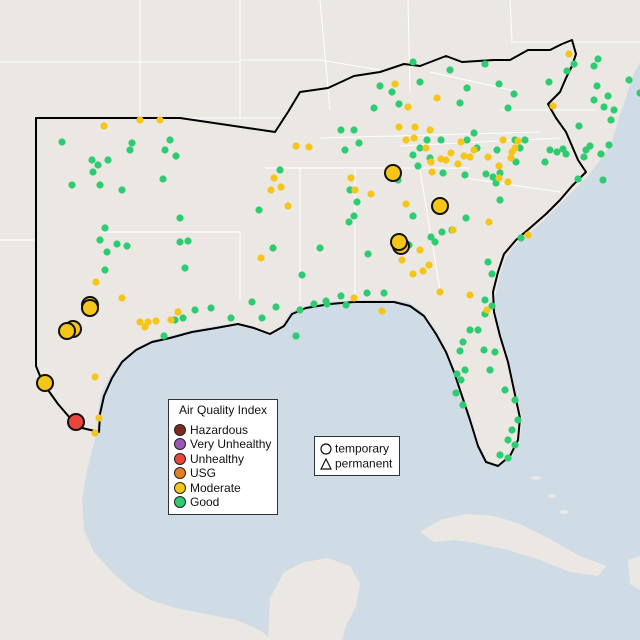  What do you see at coordinates (207, 487) in the screenshot?
I see `legend-item-moderate: Moderate` at bounding box center [207, 487].